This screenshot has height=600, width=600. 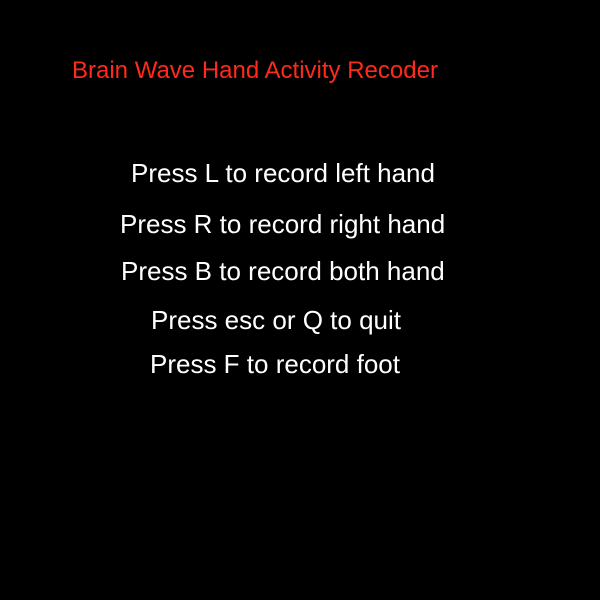 What do you see at coordinates (283, 271) in the screenshot?
I see `instruction-both-hands: Press B to record both hand` at bounding box center [283, 271].